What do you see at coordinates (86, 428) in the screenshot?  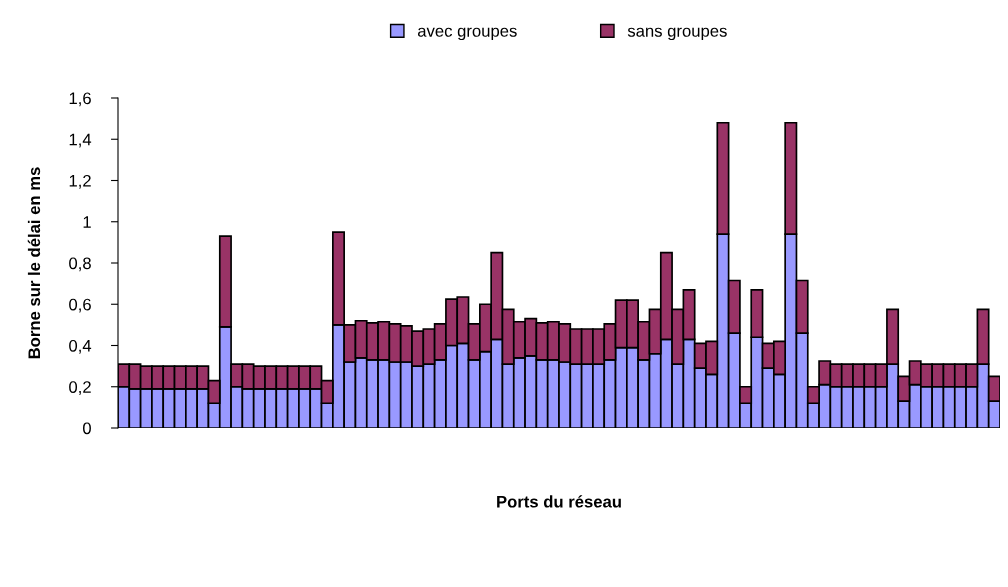 I see `y-tick-label: 0` at bounding box center [86, 428].